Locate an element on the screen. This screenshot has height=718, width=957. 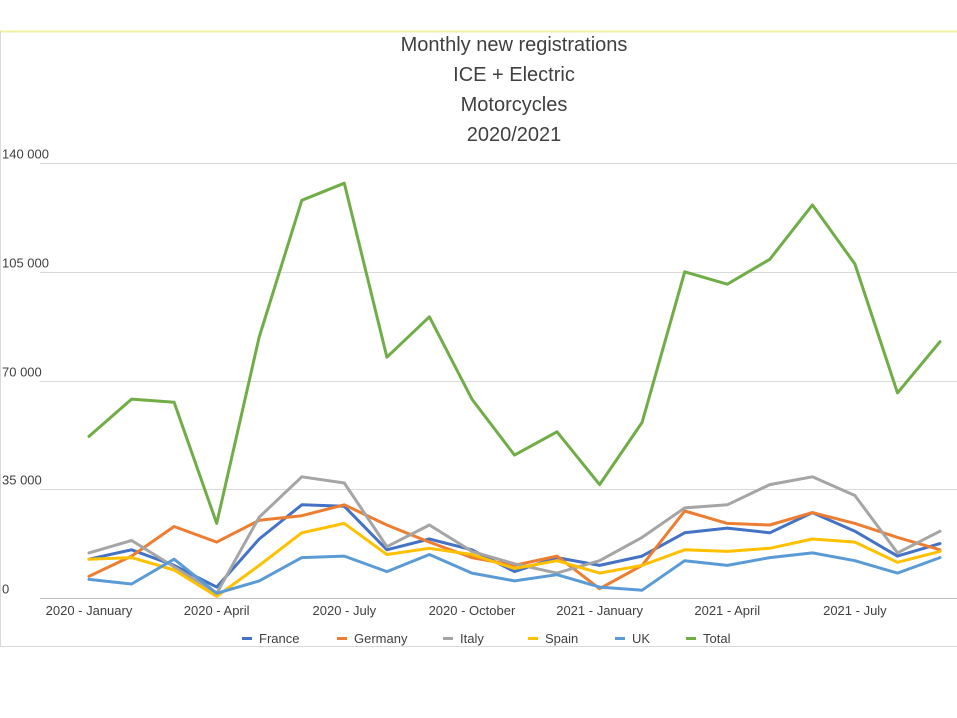
legend-label-italy: Italy is located at coordinates (472, 638).